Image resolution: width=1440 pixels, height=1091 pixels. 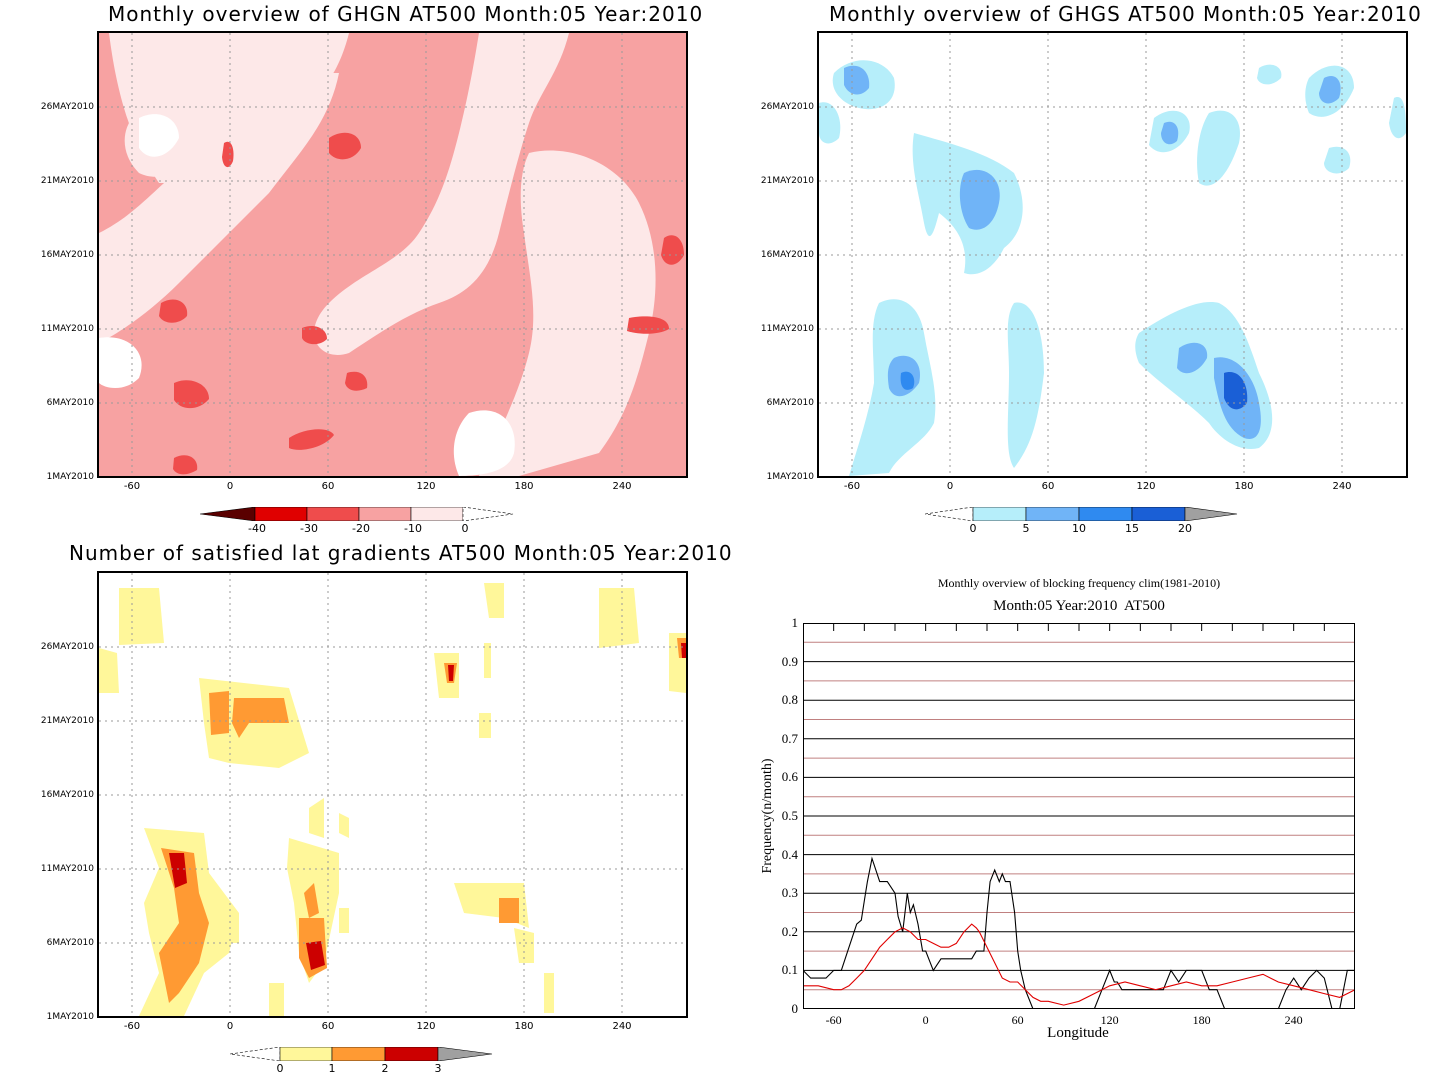 I want to click on panel1-xtick: -60, so click(x=132, y=486).